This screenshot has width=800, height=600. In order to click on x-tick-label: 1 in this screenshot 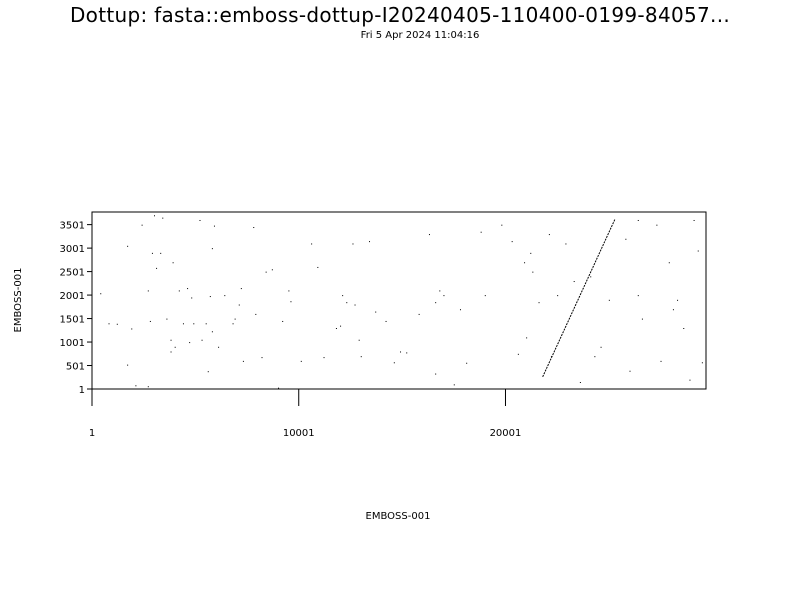, I will do `click(92, 433)`.